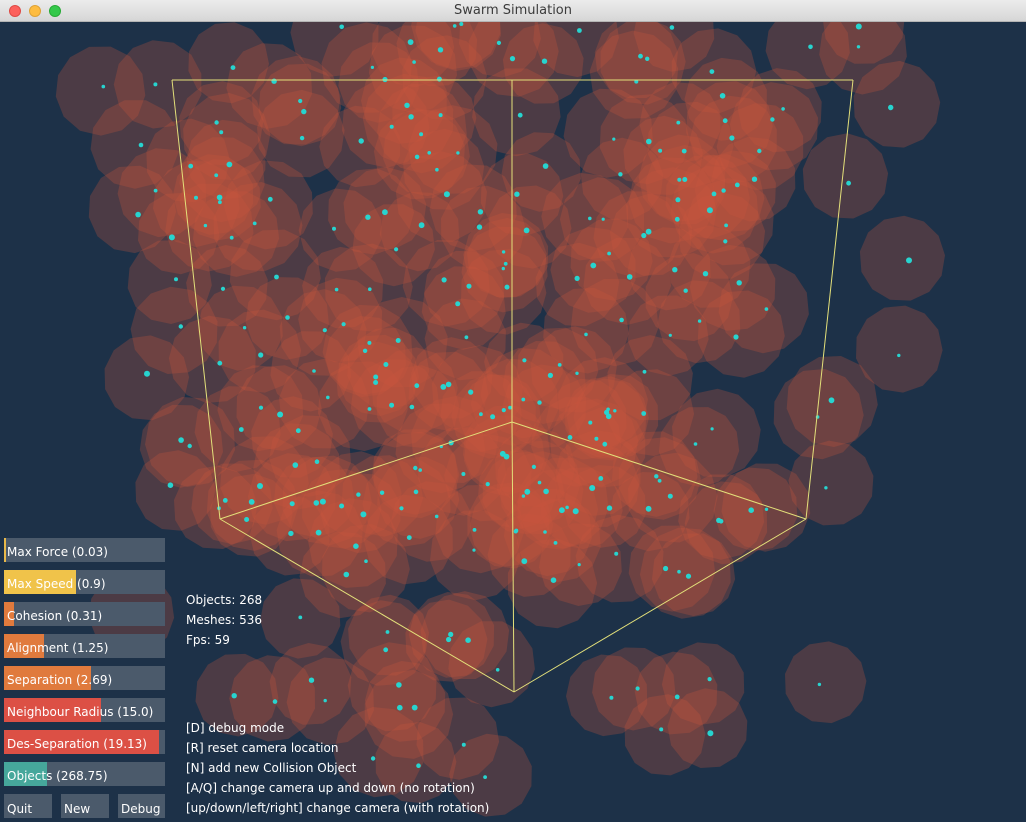 Image resolution: width=1026 pixels, height=822 pixels. I want to click on separation-slider: Separation (2.69), so click(84, 678).